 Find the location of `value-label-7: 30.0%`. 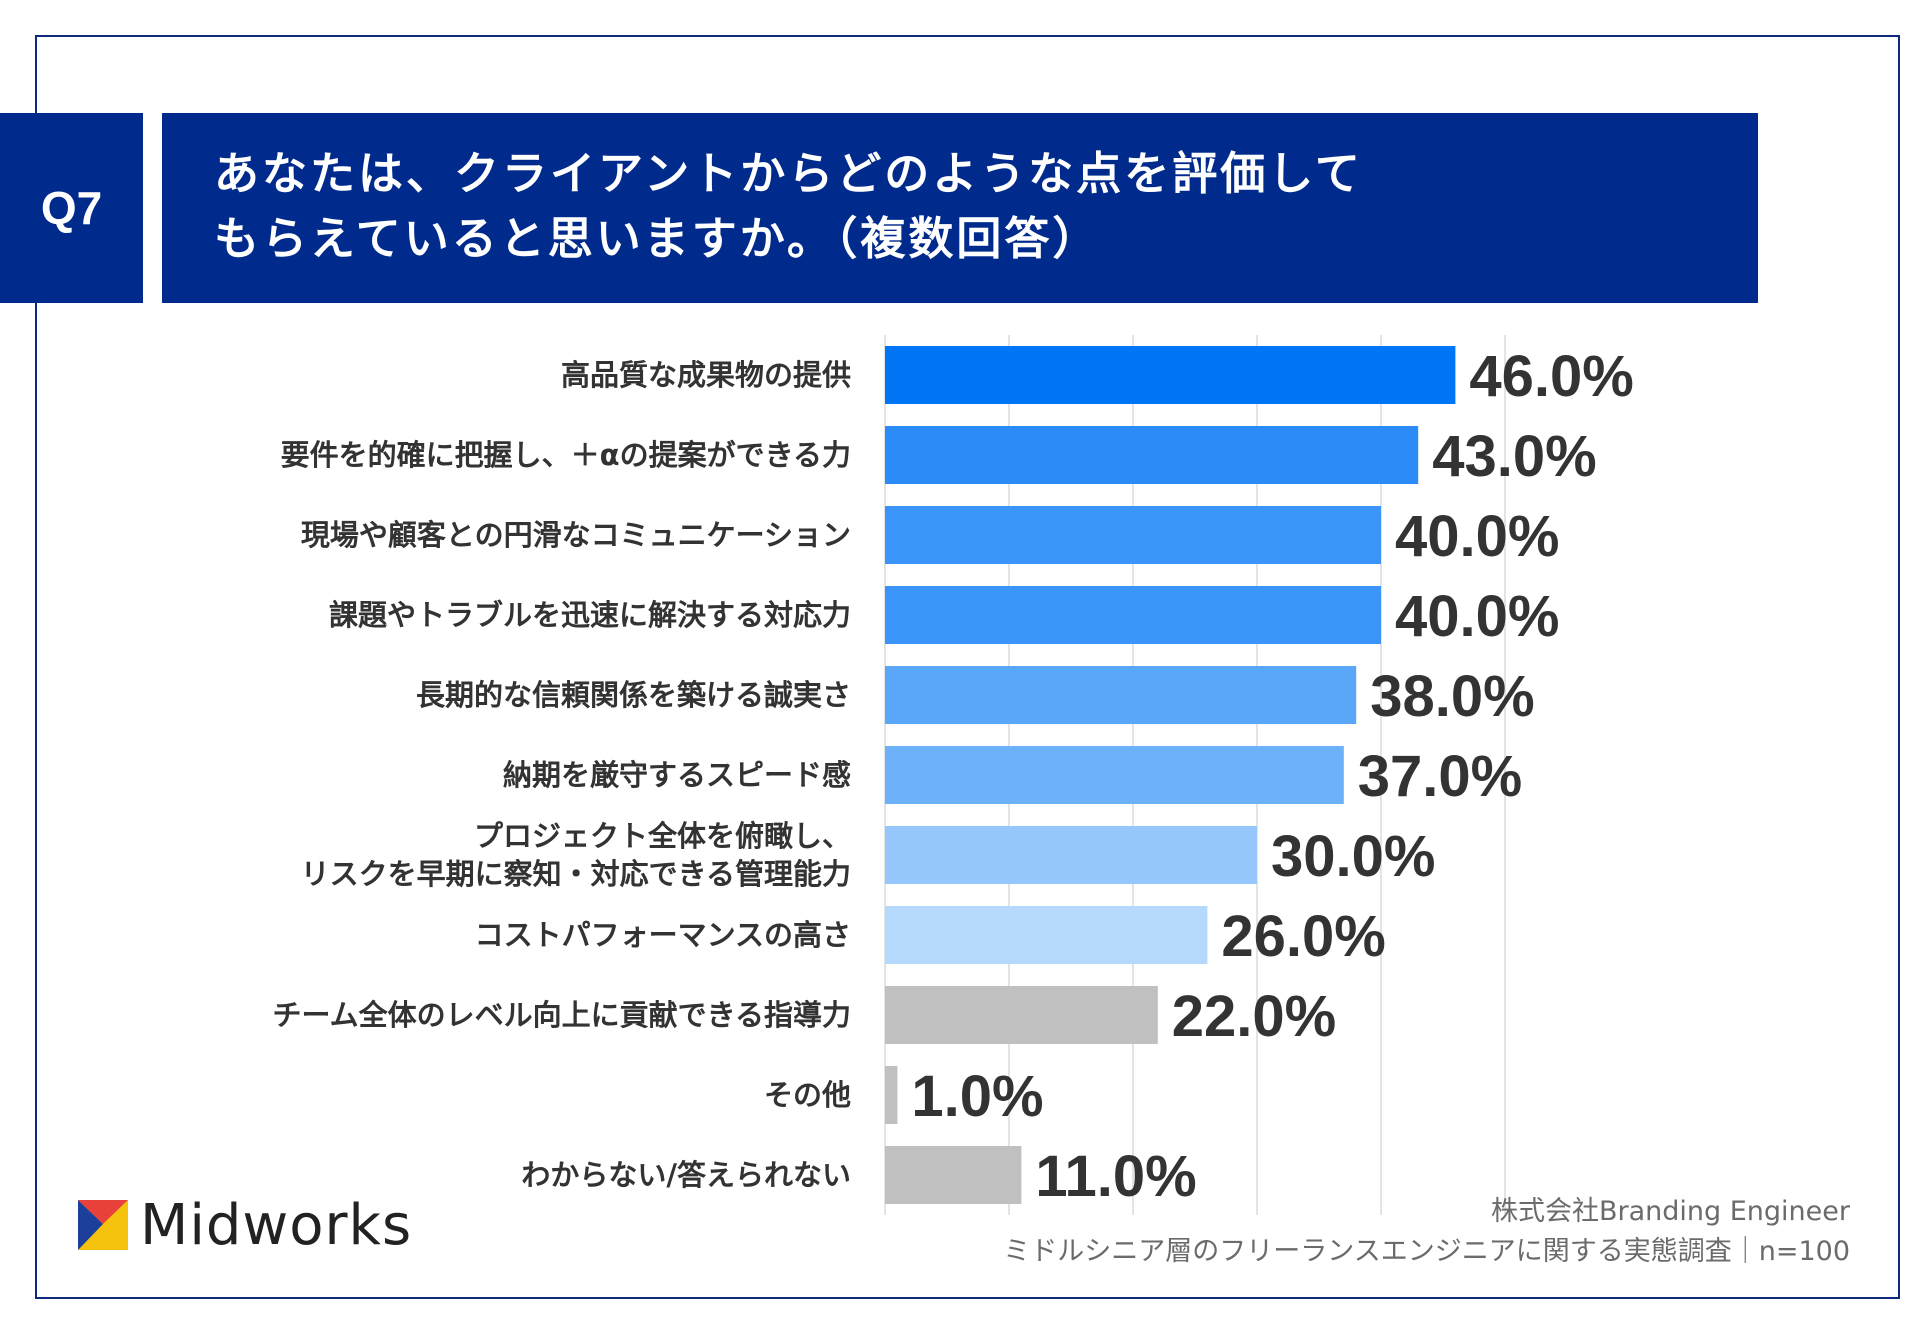

value-label-7: 30.0% is located at coordinates (1353, 856).